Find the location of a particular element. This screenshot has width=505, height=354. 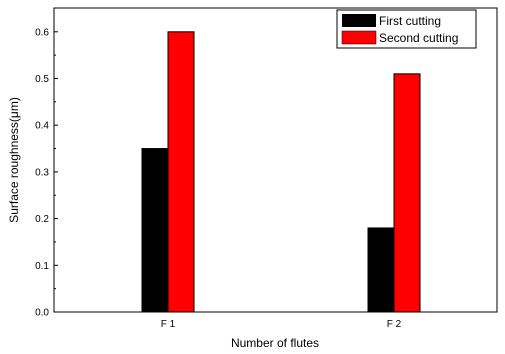

y-axis: 0.0 0.1 0.2 0.3 0.4 0.5 0.6 is located at coordinates (46, 173).